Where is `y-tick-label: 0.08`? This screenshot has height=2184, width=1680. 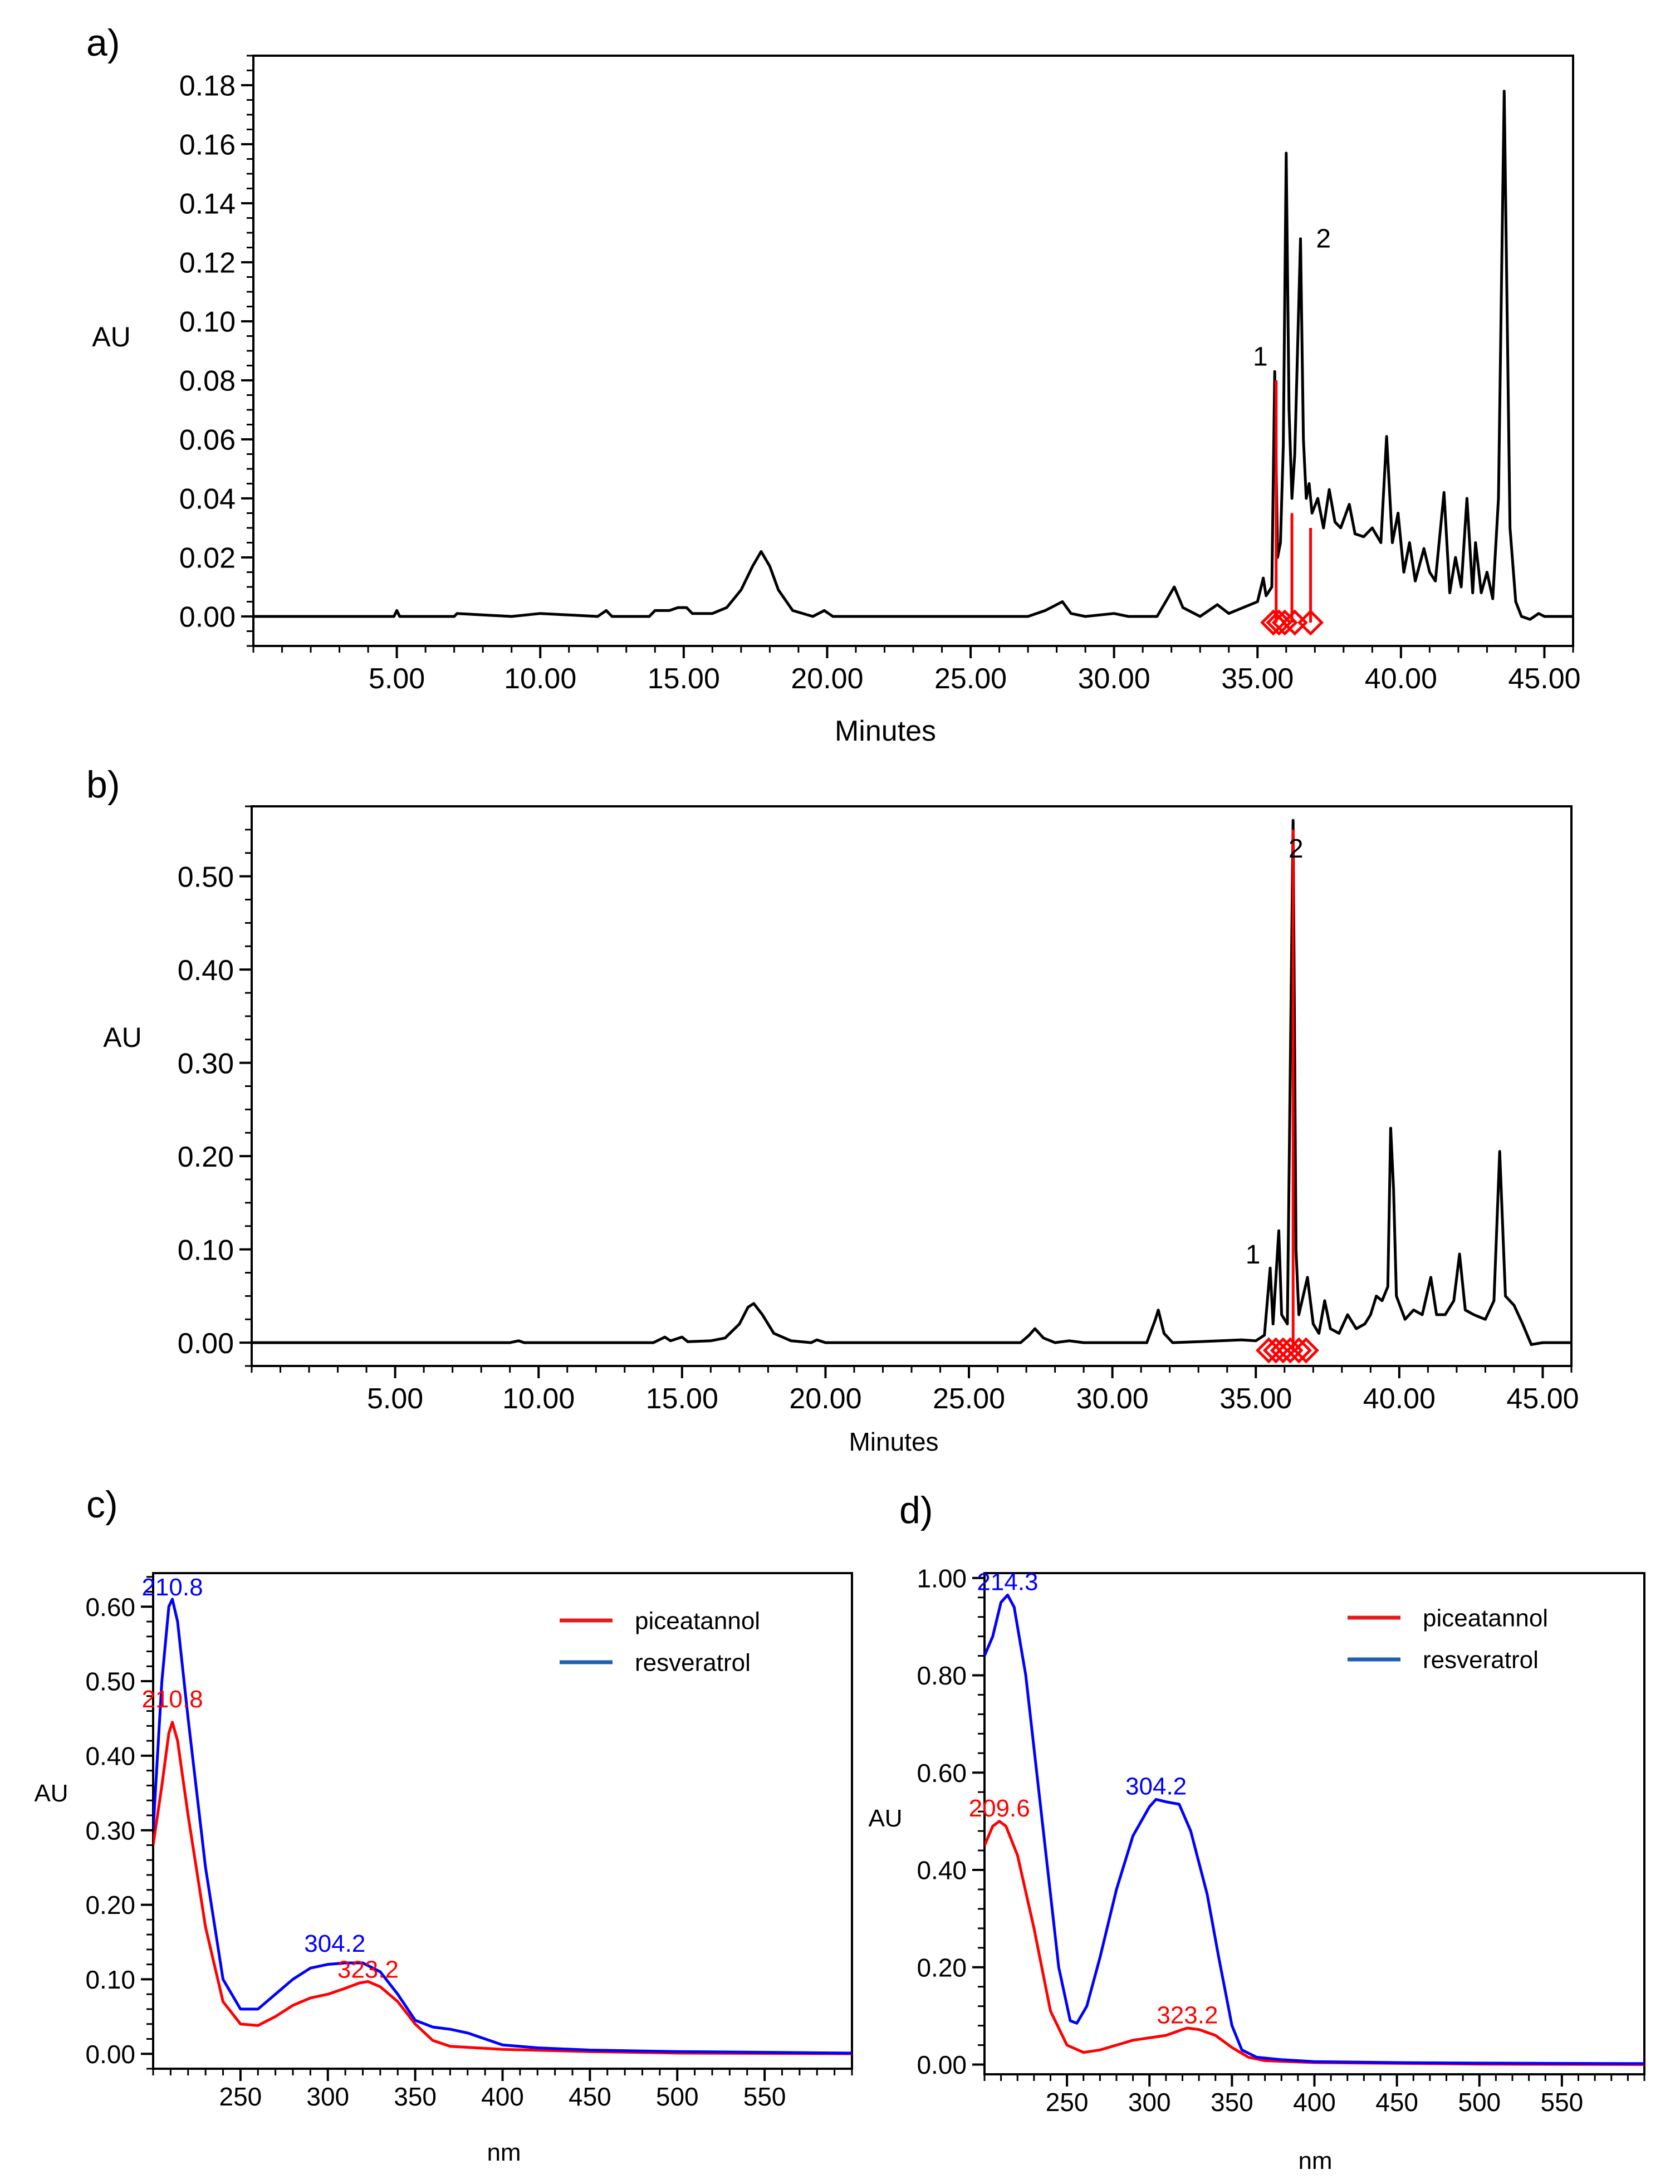 y-tick-label: 0.08 is located at coordinates (207, 382).